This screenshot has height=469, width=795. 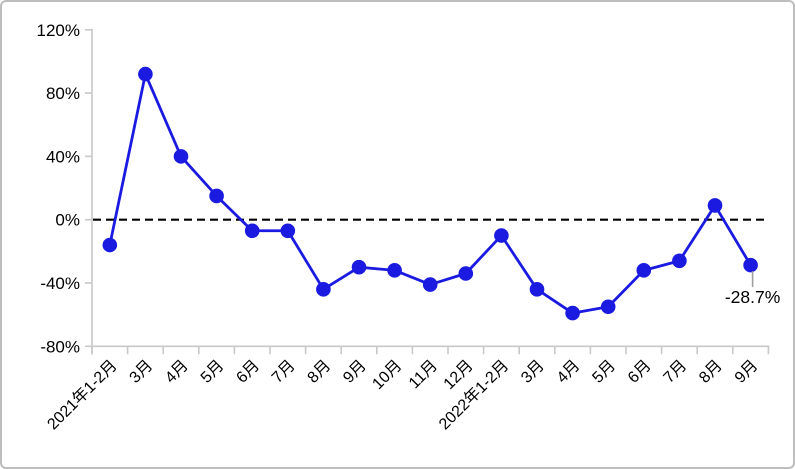 I want to click on y-tick-label: -40%, so click(x=60, y=283).